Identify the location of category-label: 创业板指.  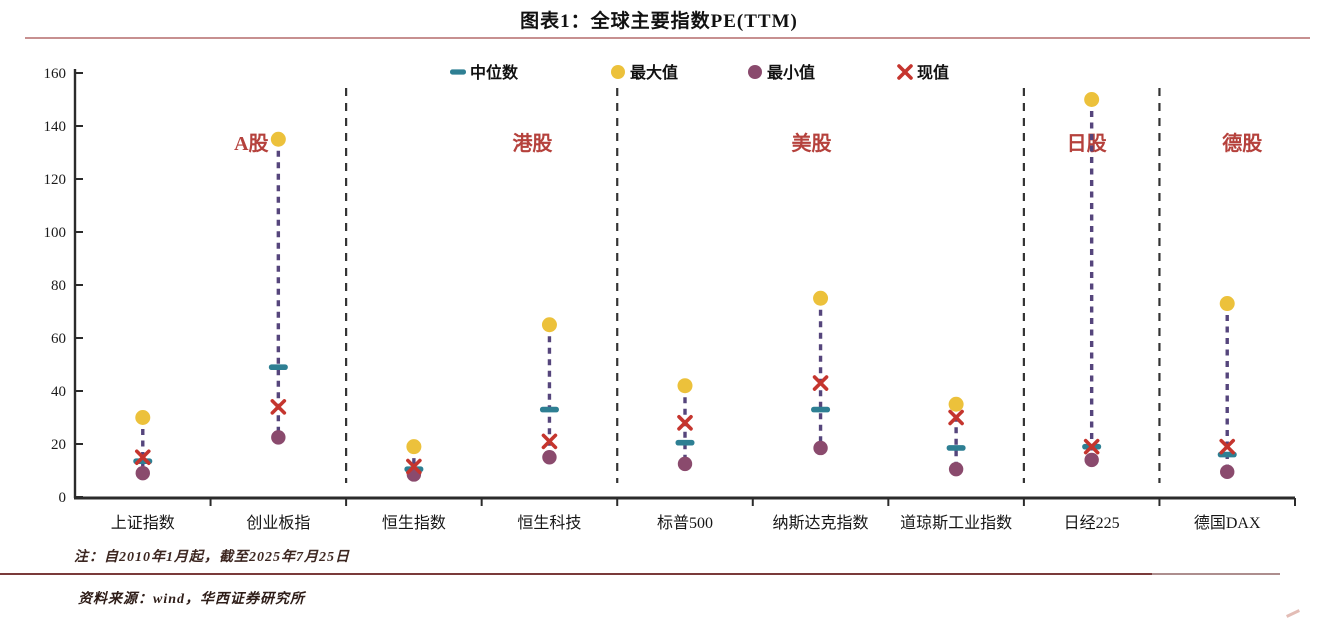
(278, 523).